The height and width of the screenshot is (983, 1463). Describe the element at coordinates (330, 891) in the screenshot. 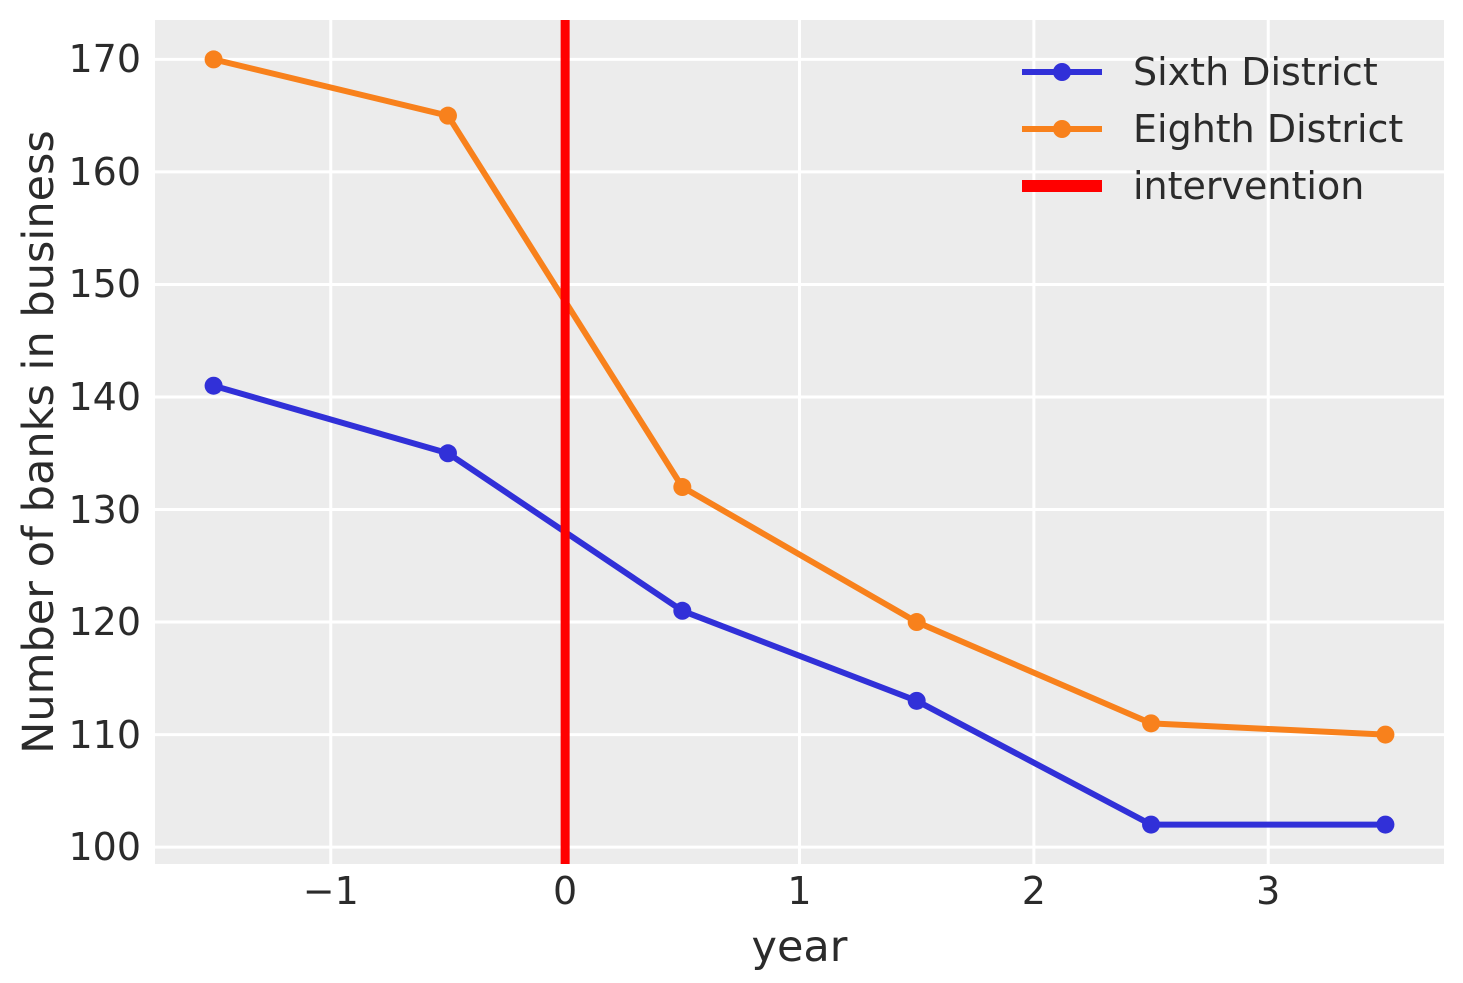

I see `x-tick-label: −1` at that location.